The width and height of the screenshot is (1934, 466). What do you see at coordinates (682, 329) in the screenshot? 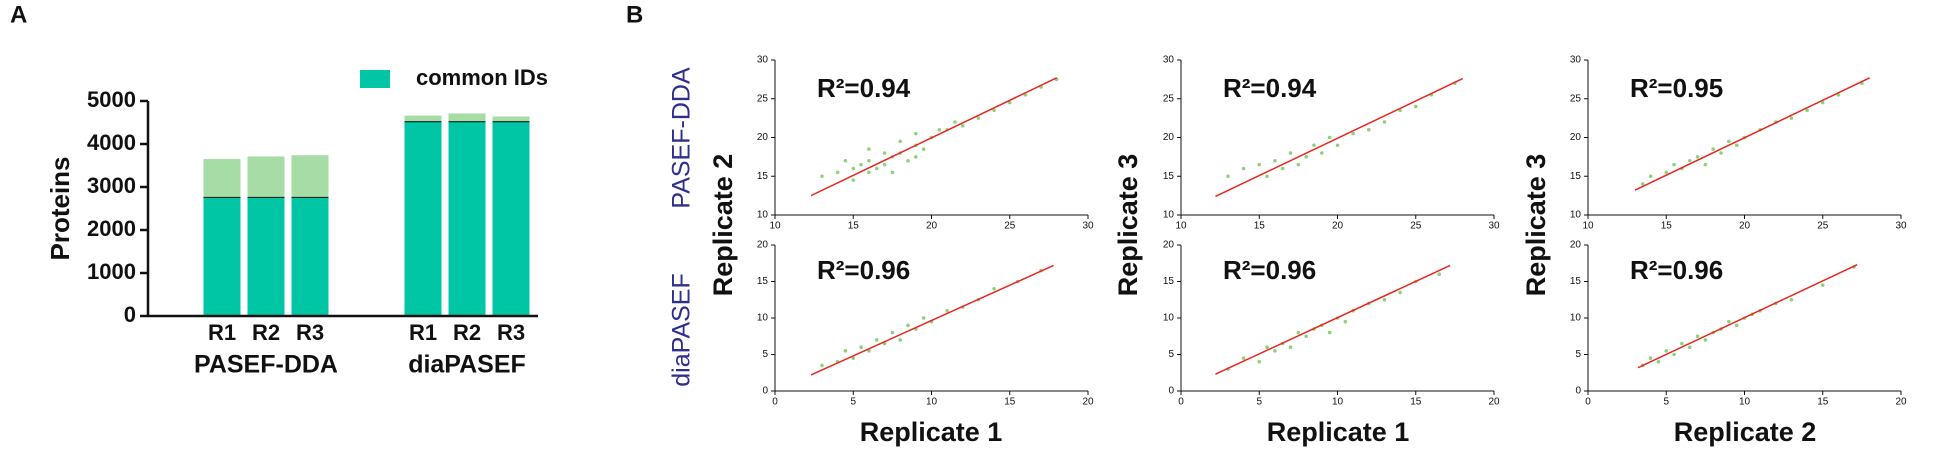
I see `row-label: diaPASEF` at bounding box center [682, 329].